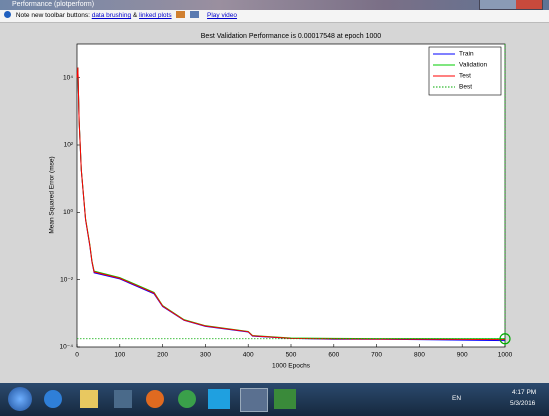 This screenshot has width=549, height=416. Describe the element at coordinates (68, 212) in the screenshot. I see `y-tick-label: 10⁰` at that location.